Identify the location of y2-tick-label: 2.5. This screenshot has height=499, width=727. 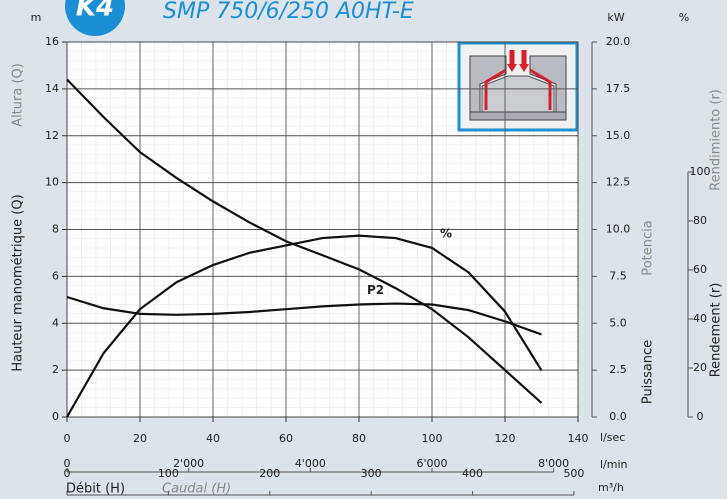
(618, 369).